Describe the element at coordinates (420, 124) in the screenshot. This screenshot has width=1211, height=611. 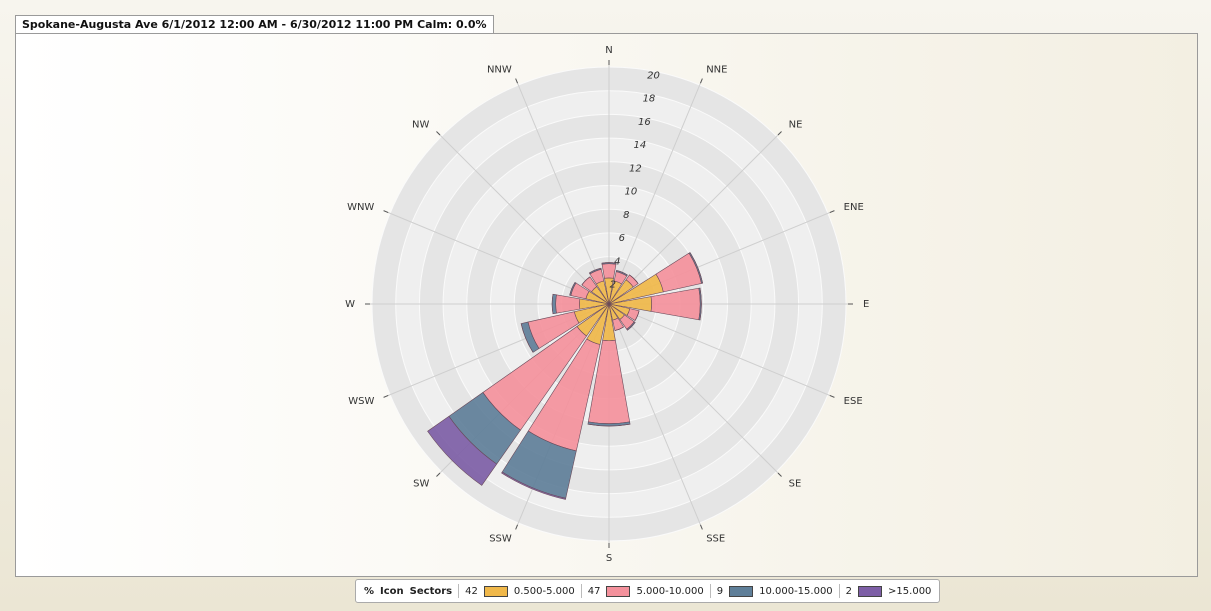
I see `direction-label: NW` at that location.